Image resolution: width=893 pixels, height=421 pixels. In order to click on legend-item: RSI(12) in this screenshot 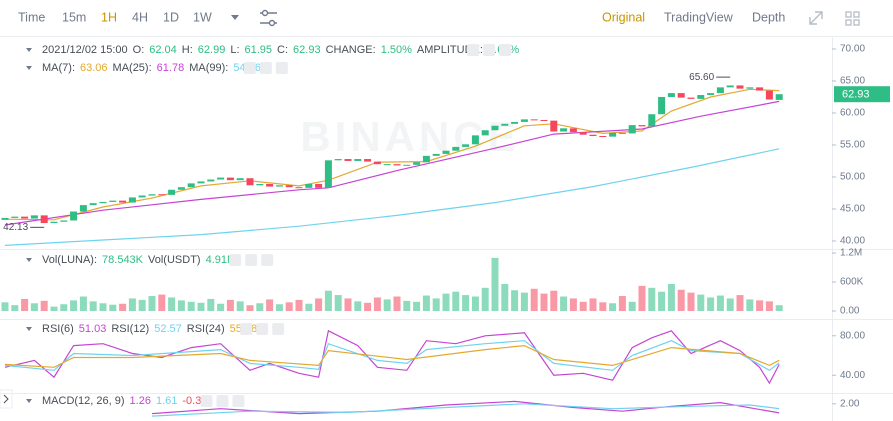, I will do `click(130, 329)`.